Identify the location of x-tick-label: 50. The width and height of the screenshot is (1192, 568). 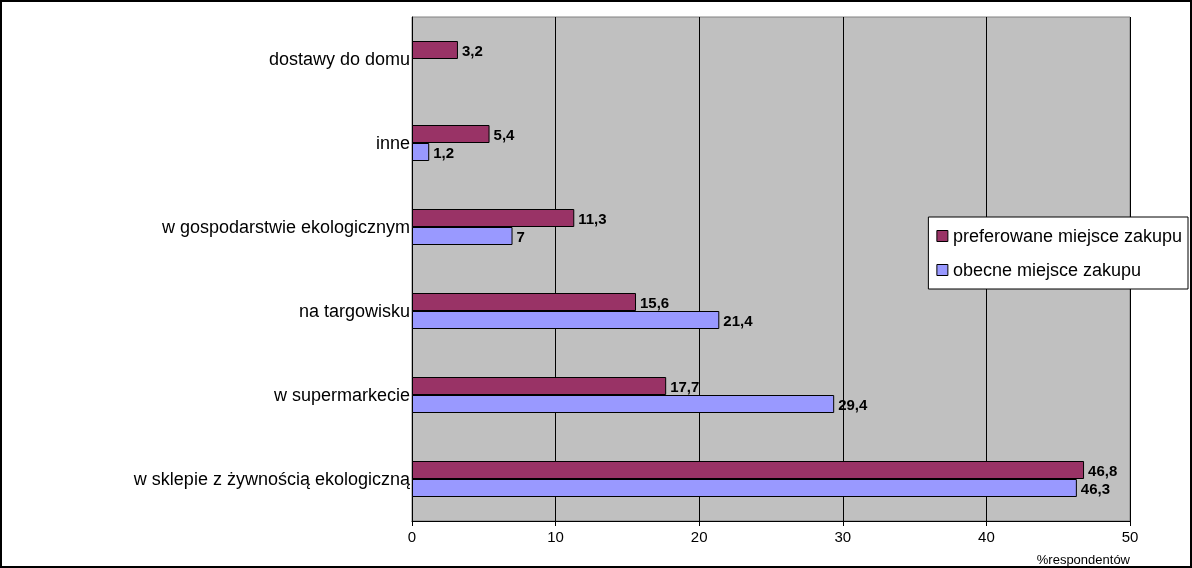
(1130, 536).